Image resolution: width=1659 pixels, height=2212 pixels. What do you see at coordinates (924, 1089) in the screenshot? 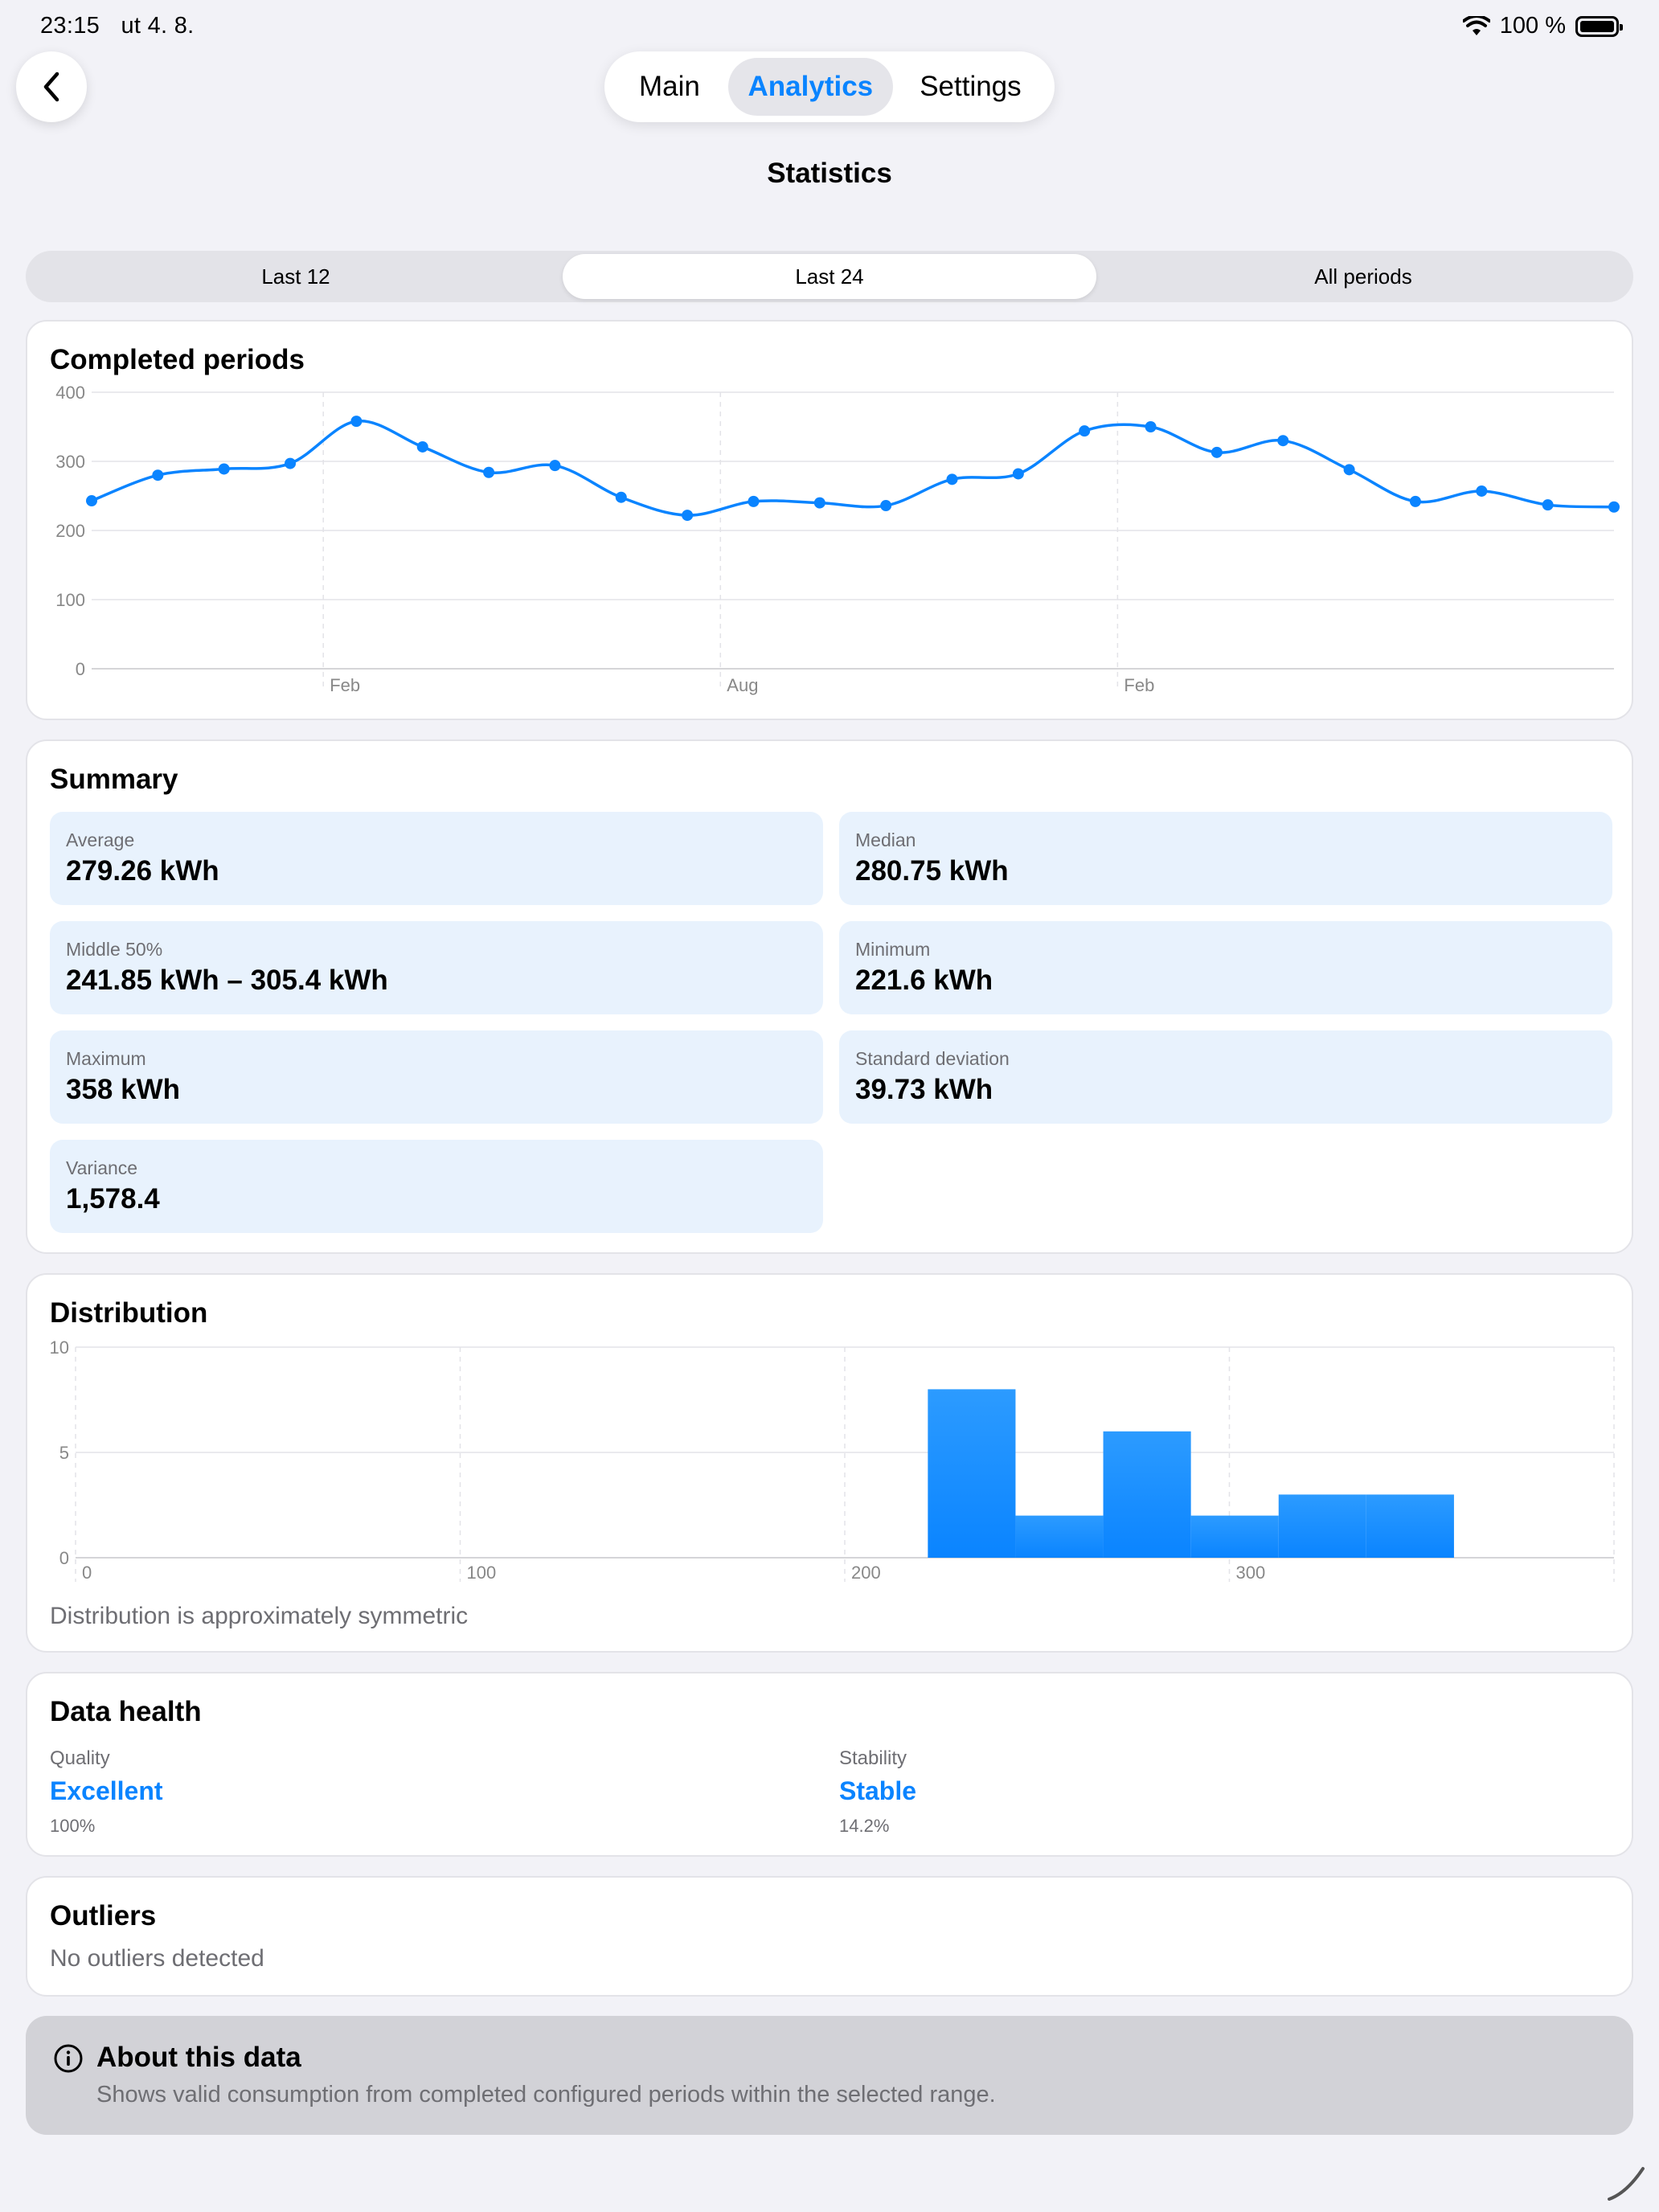
I see `tile-value: 39.73 kWh` at bounding box center [924, 1089].